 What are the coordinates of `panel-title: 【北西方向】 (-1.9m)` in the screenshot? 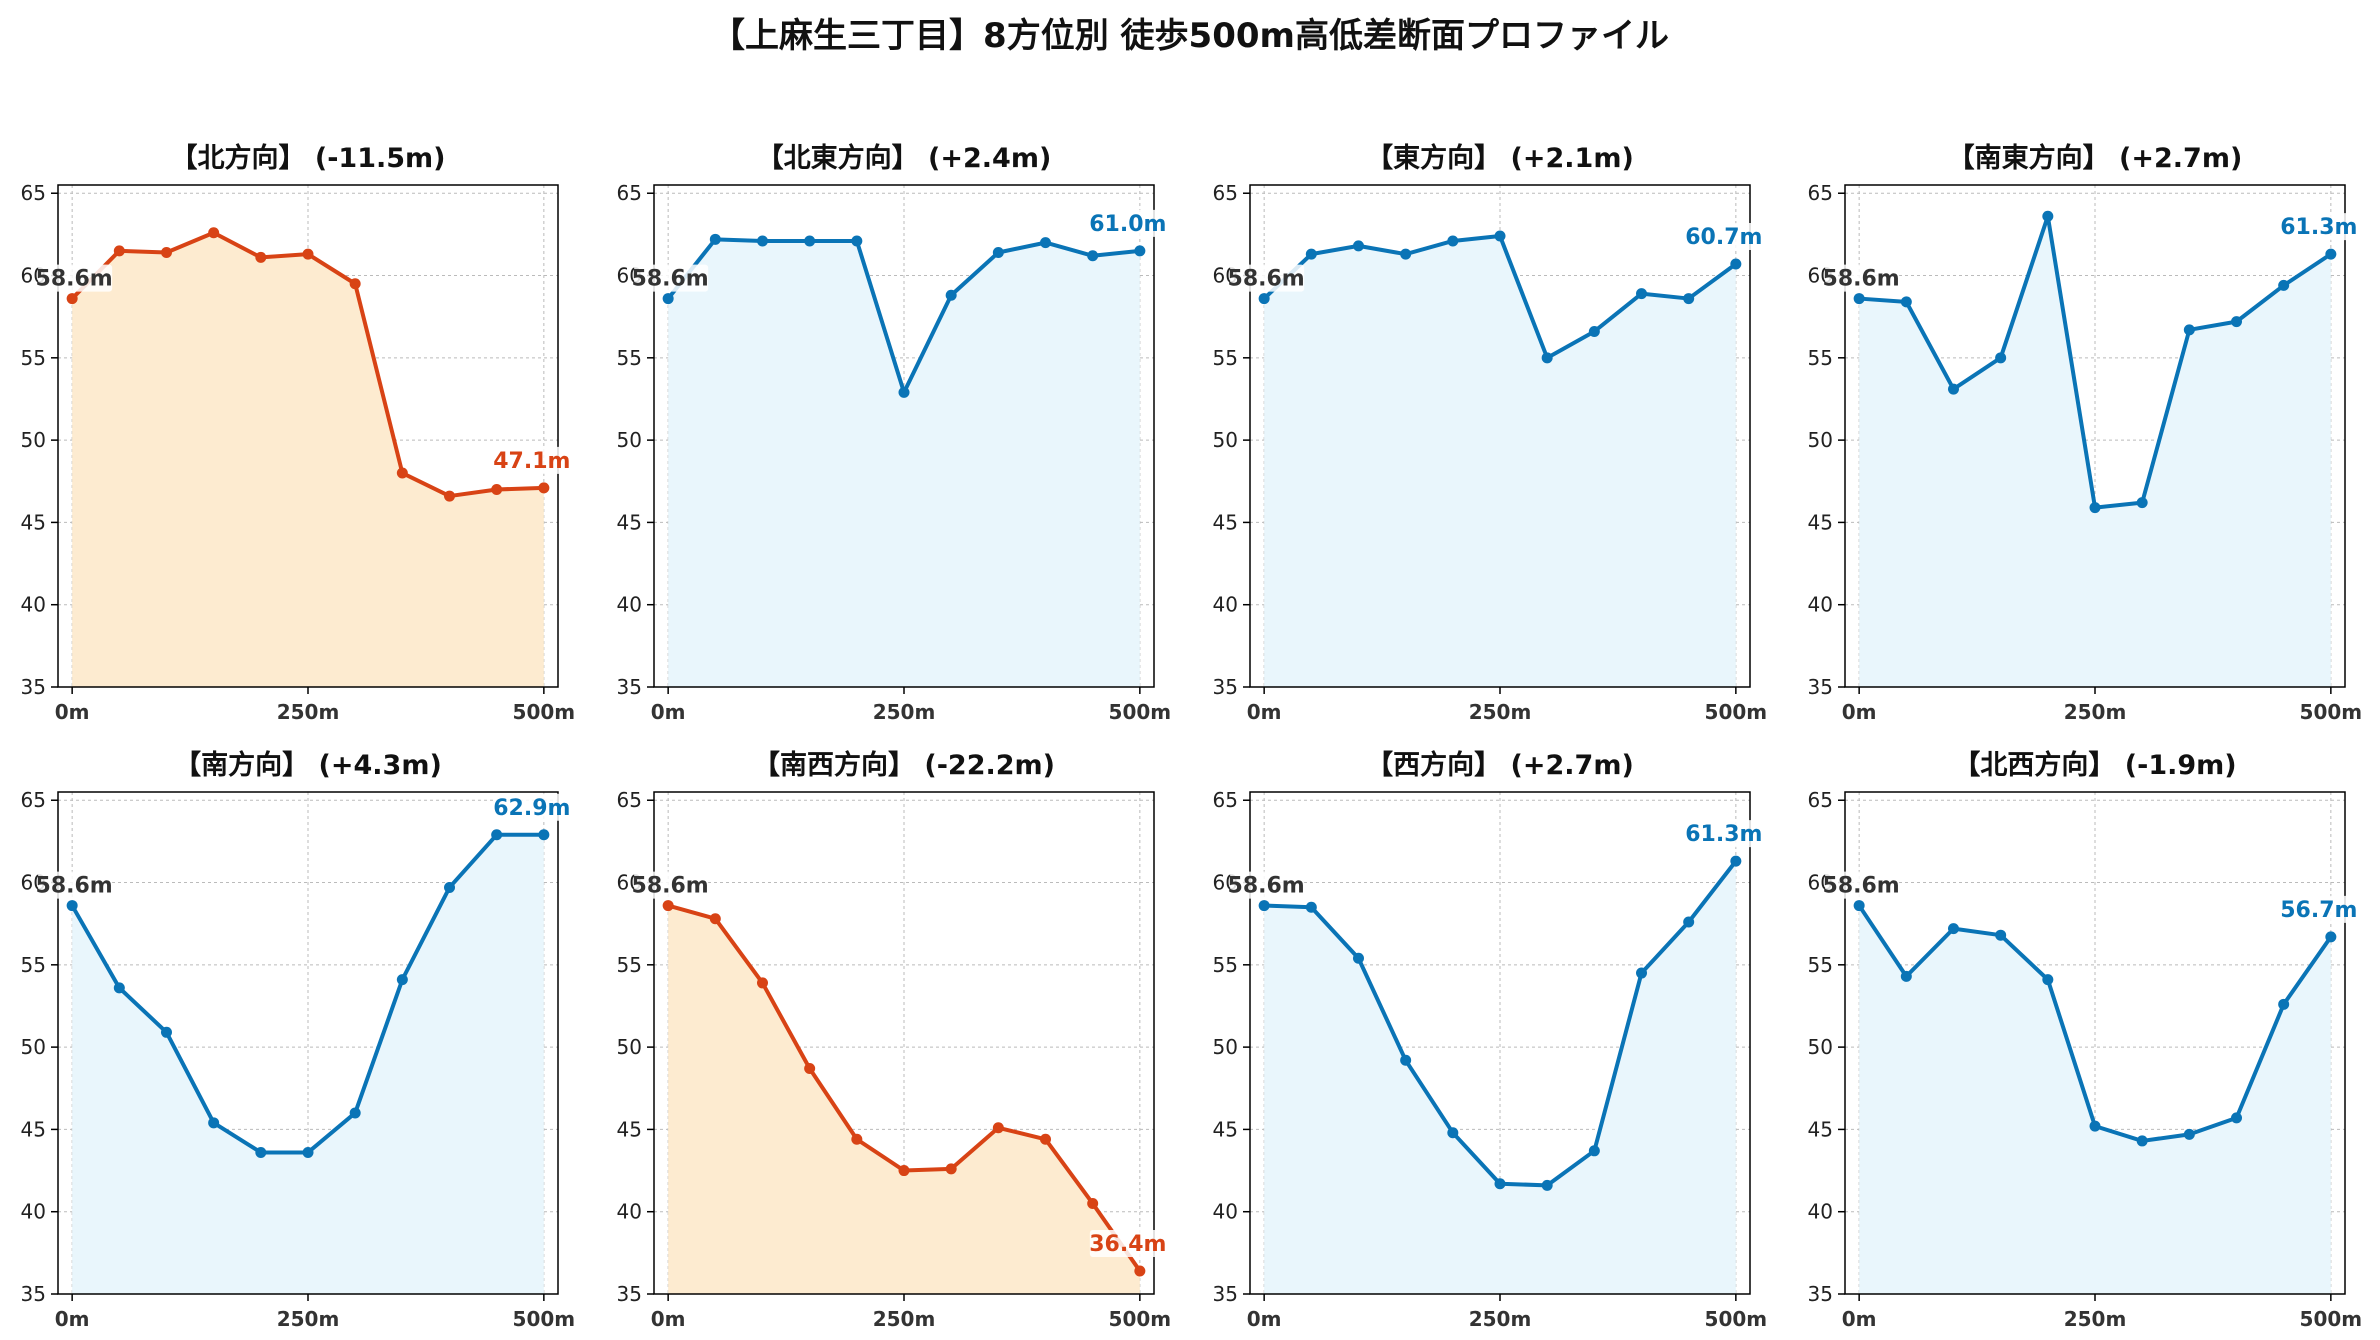 It's located at (2094, 765).